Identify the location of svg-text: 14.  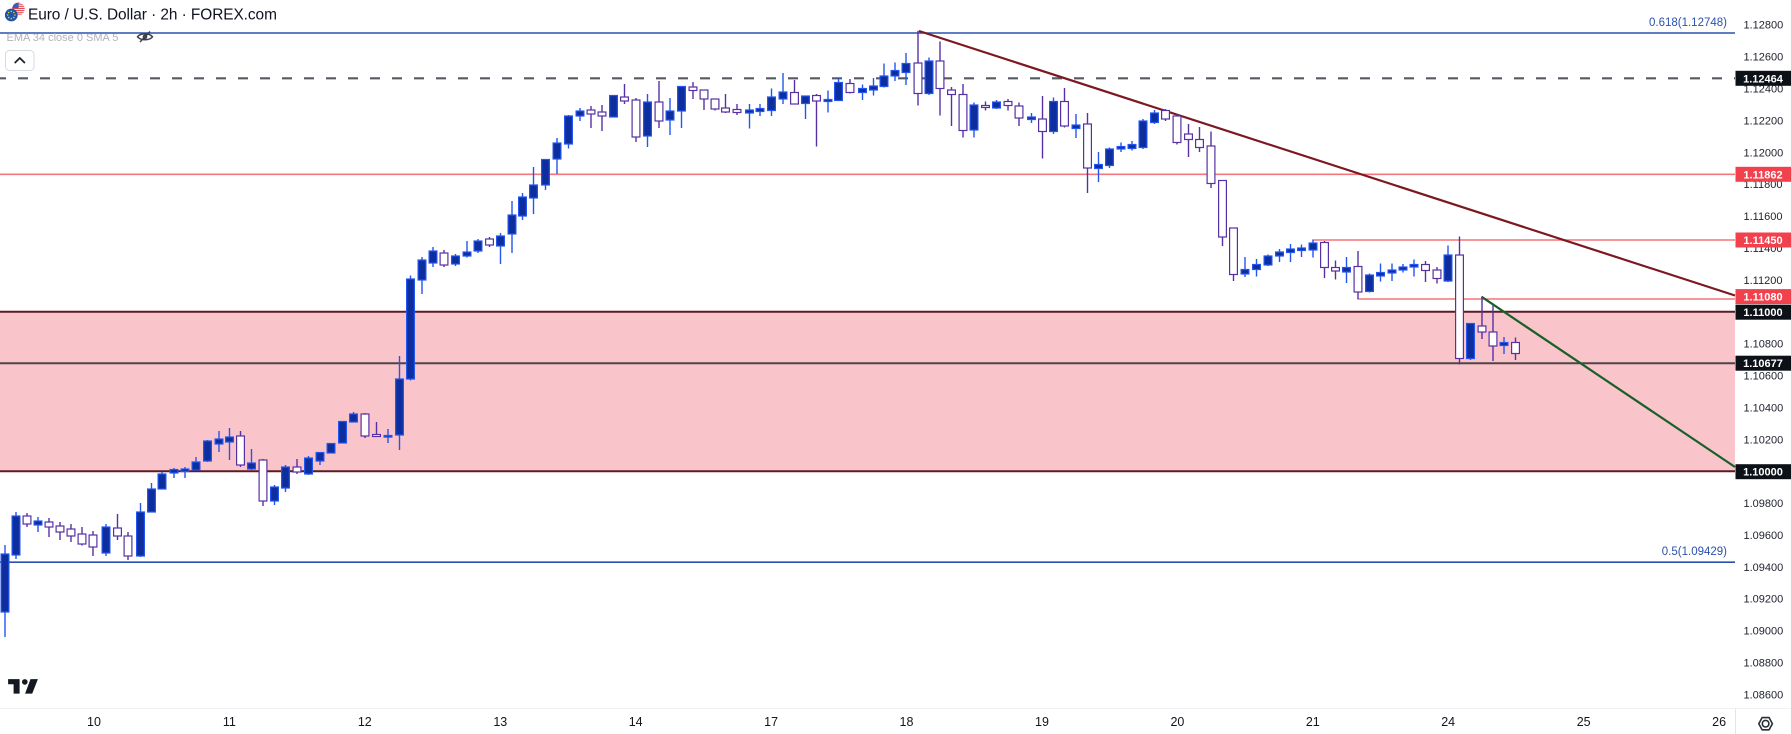
(636, 722).